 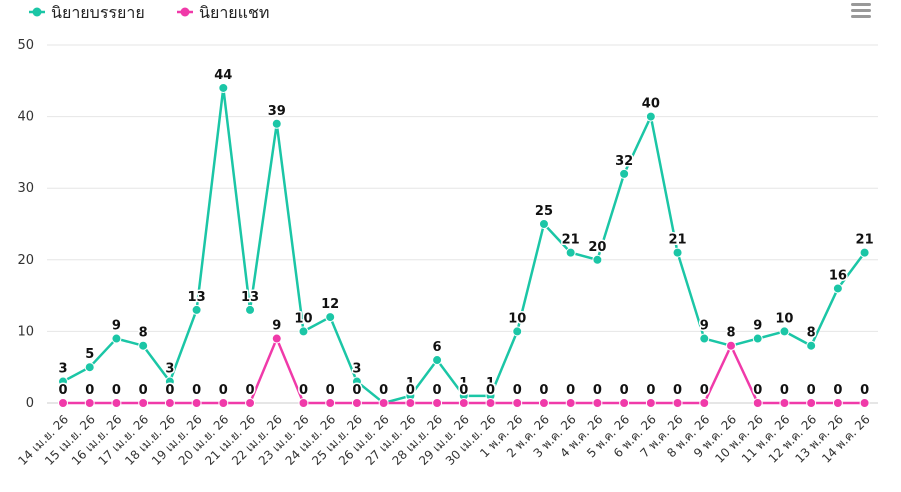 I want to click on y-tick-label: 30, so click(x=25, y=188).